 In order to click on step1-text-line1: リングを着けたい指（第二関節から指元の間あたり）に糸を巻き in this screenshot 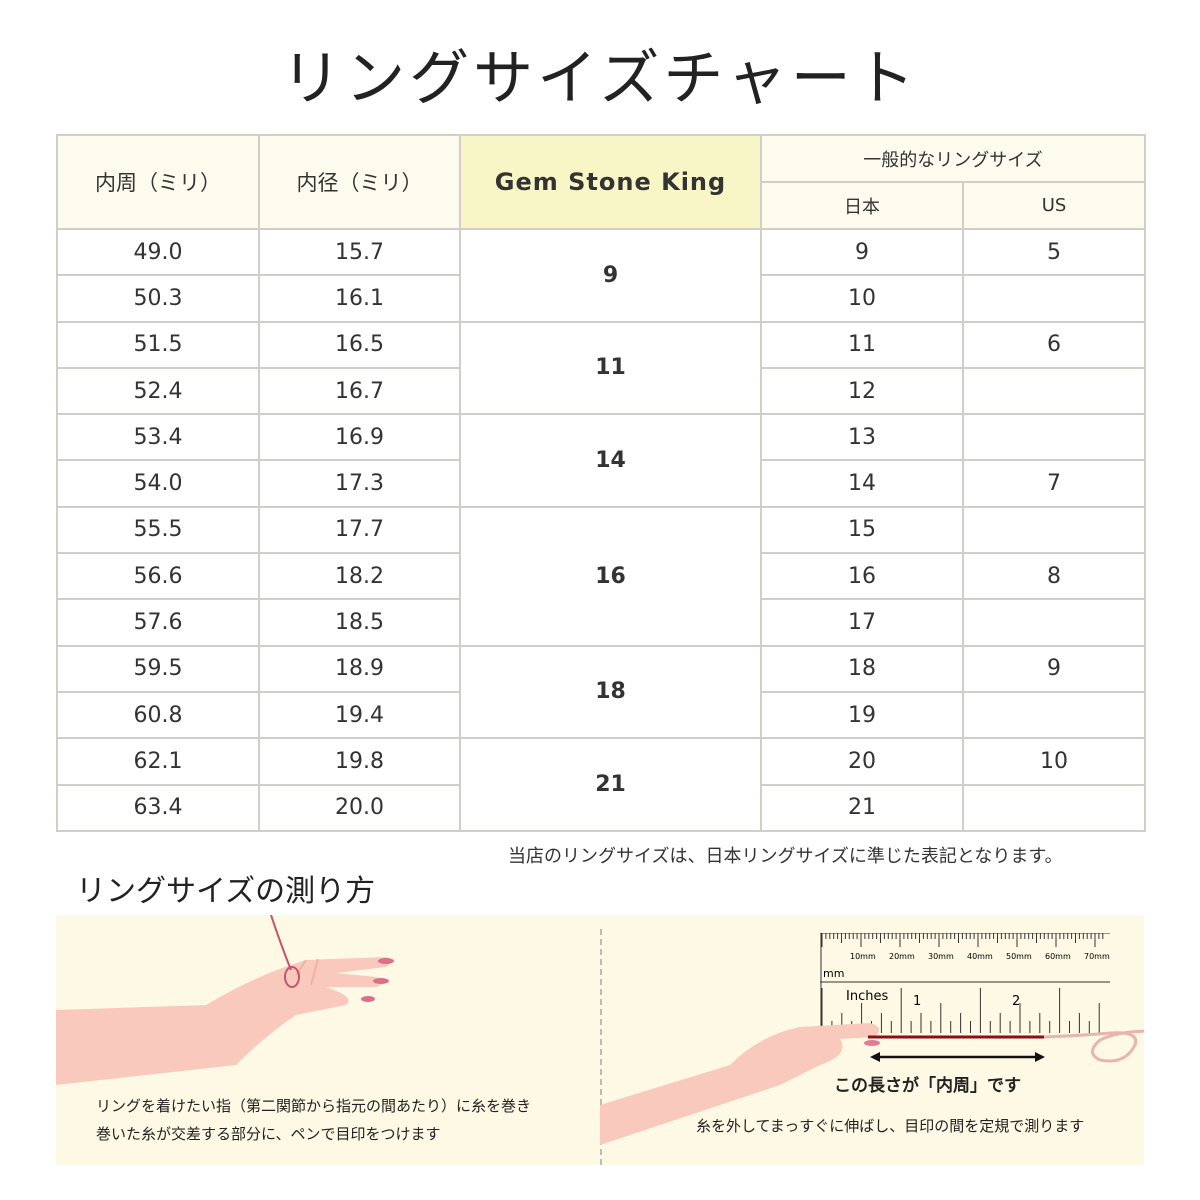, I will do `click(314, 1106)`.